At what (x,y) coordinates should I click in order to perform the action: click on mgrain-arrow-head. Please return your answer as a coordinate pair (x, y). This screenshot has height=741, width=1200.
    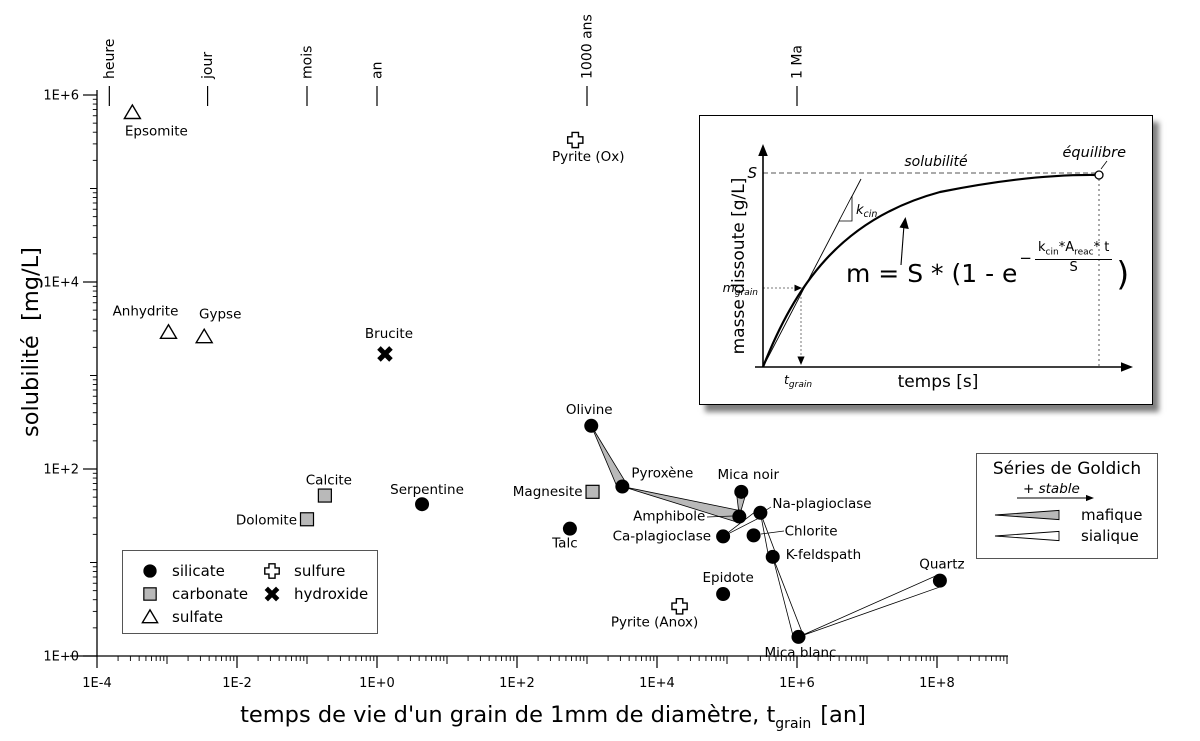
    Looking at the image, I should click on (798, 288).